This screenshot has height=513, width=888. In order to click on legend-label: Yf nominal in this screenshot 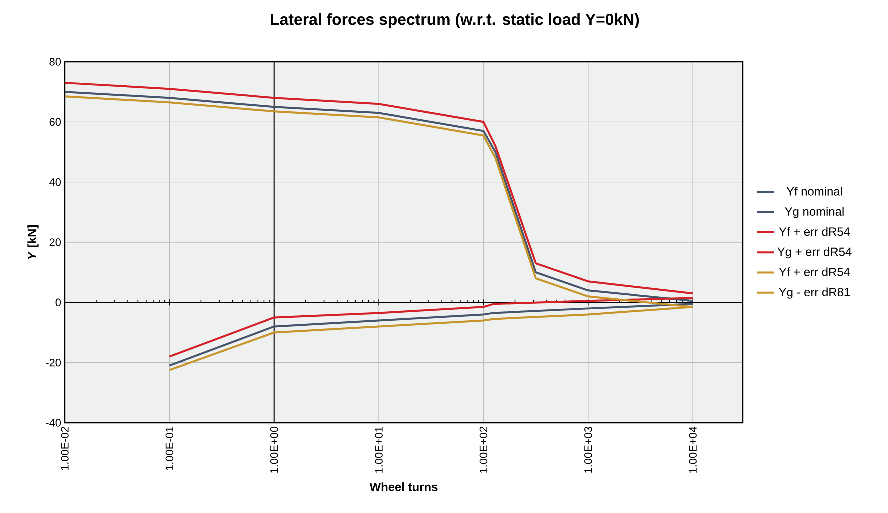, I will do `click(814, 191)`.